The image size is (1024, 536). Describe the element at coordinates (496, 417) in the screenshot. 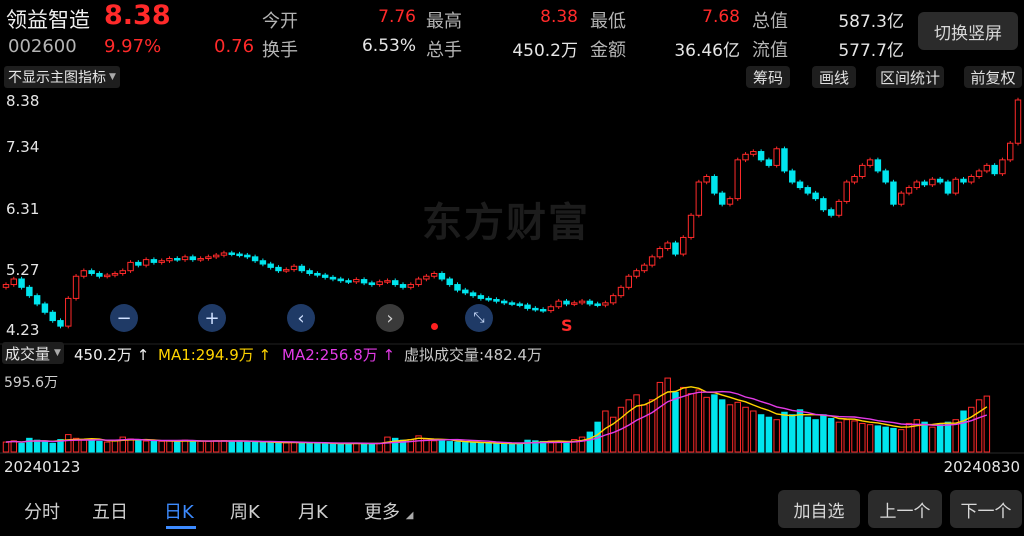

I see `volume-ma2-line` at that location.